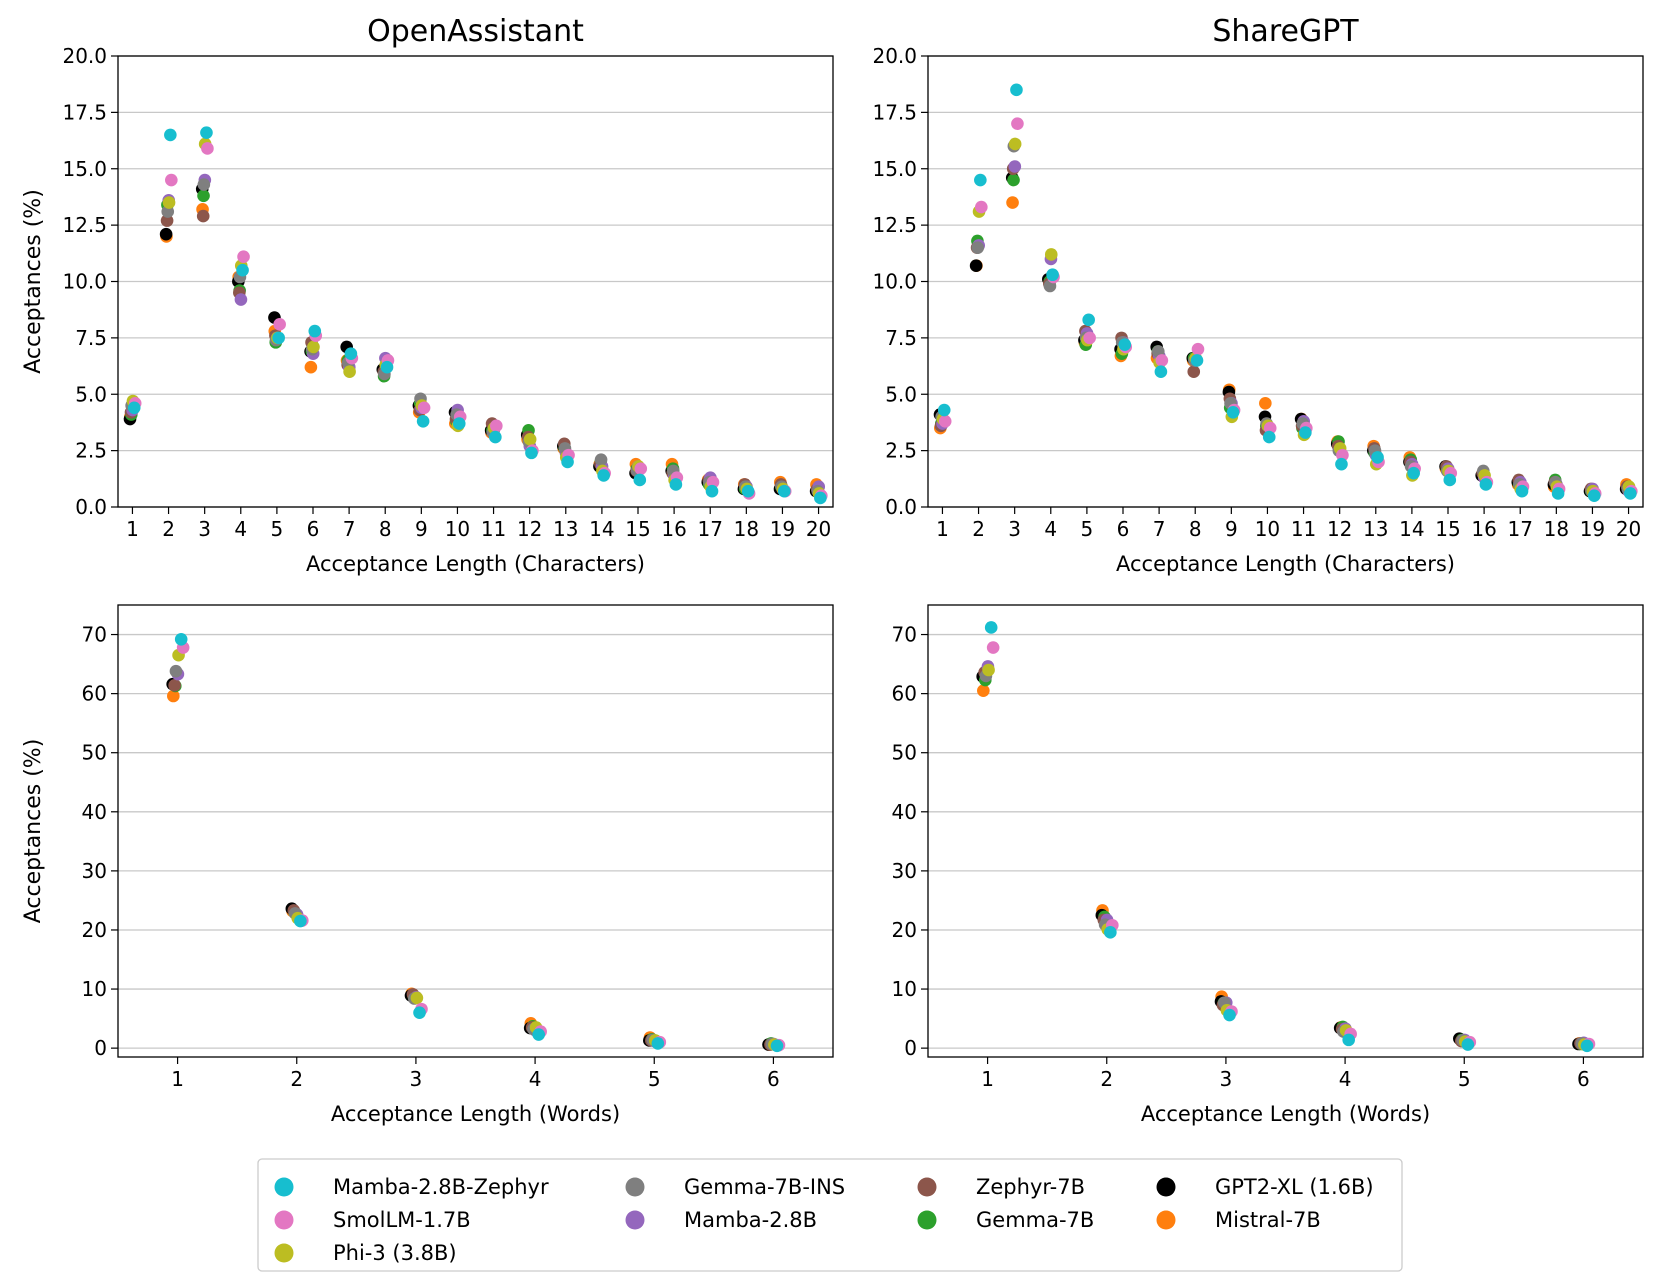  Describe the element at coordinates (100, 841) in the screenshot. I see `y-ticks: 0 10 20 30 40 50 60 70` at that location.